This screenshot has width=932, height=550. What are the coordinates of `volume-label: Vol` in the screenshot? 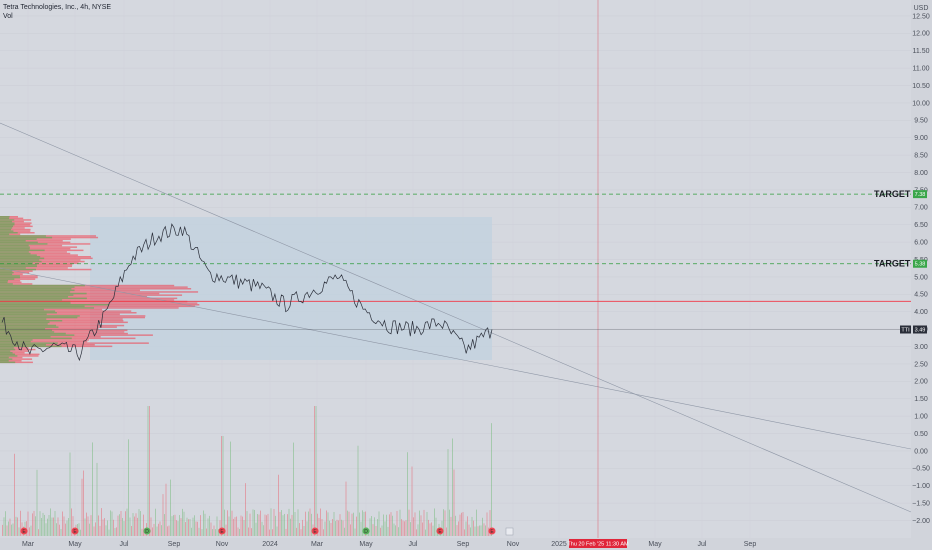 It's located at (8, 16).